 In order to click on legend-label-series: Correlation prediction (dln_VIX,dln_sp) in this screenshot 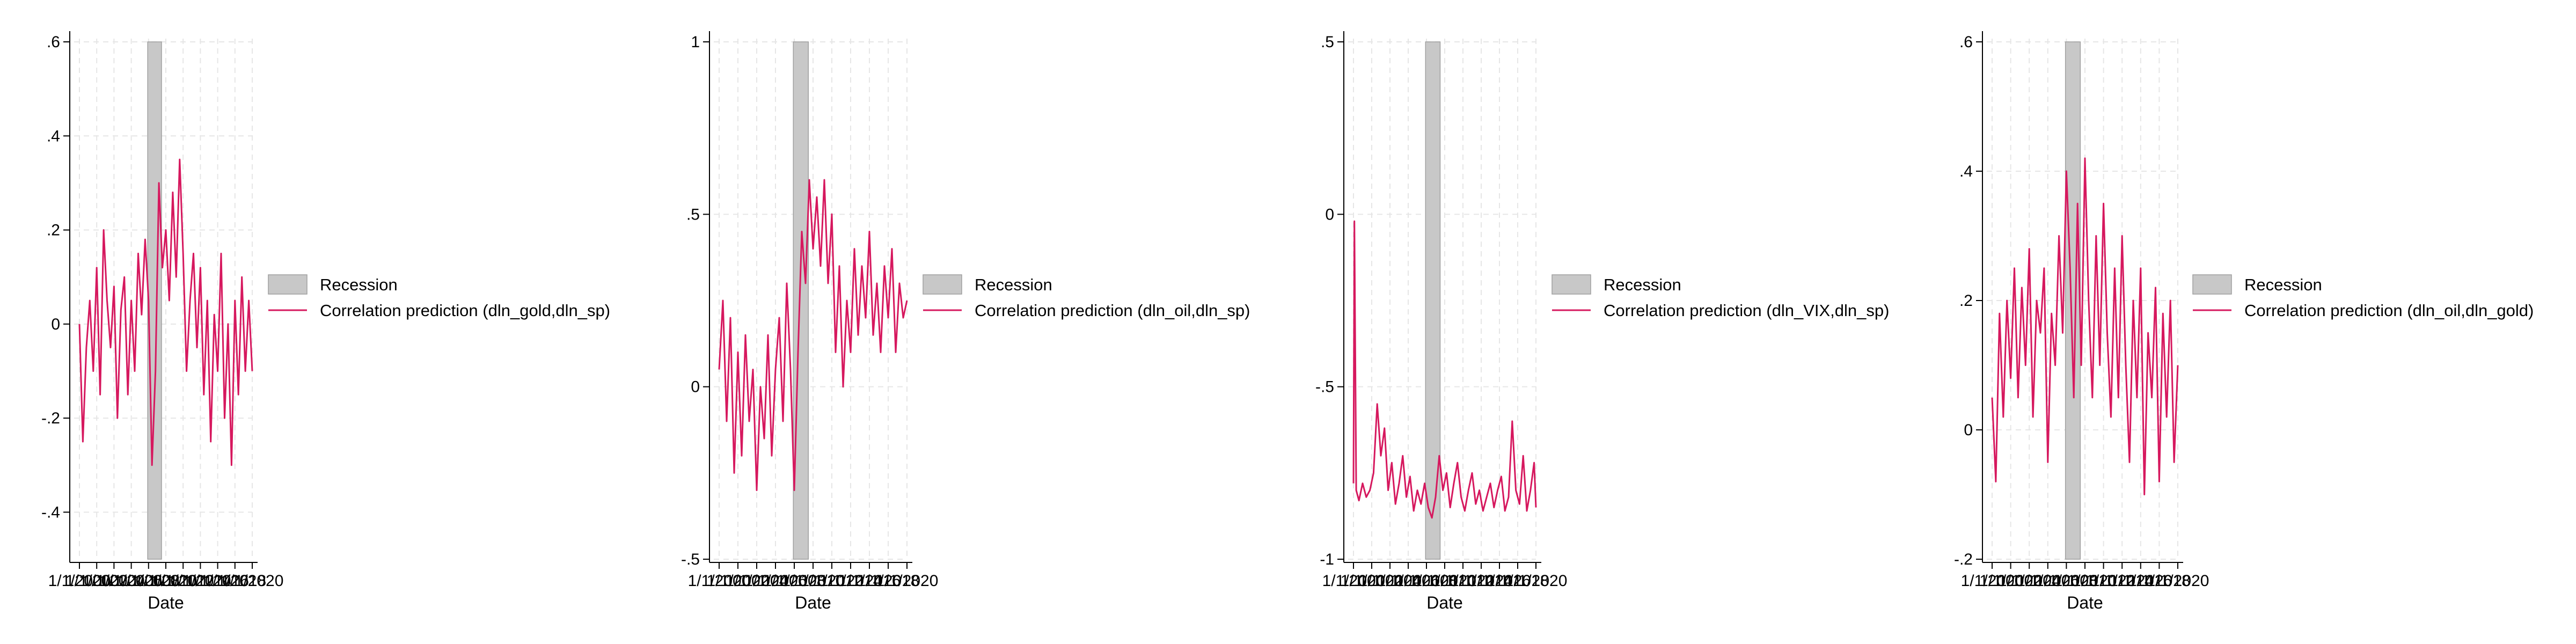, I will do `click(1746, 310)`.